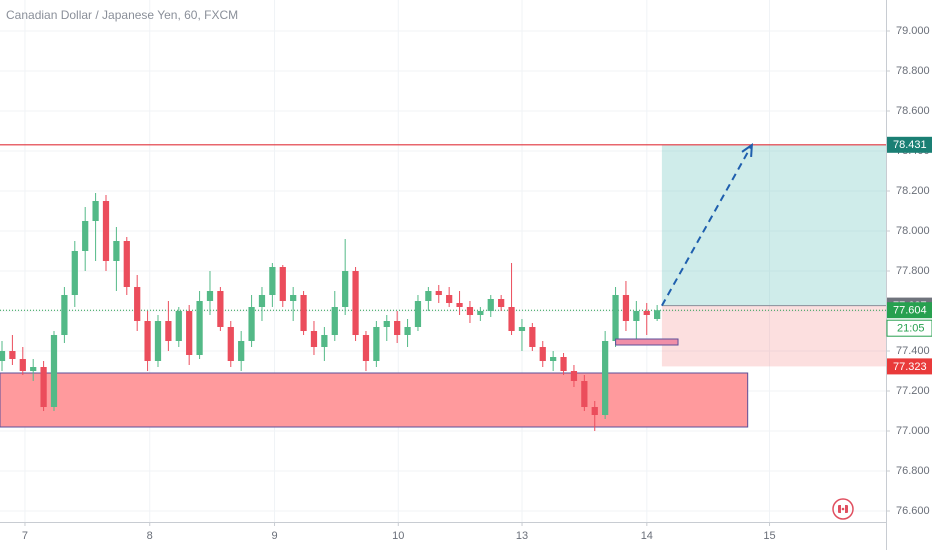 The width and height of the screenshot is (932, 550). What do you see at coordinates (843, 509) in the screenshot?
I see `country-icon` at bounding box center [843, 509].